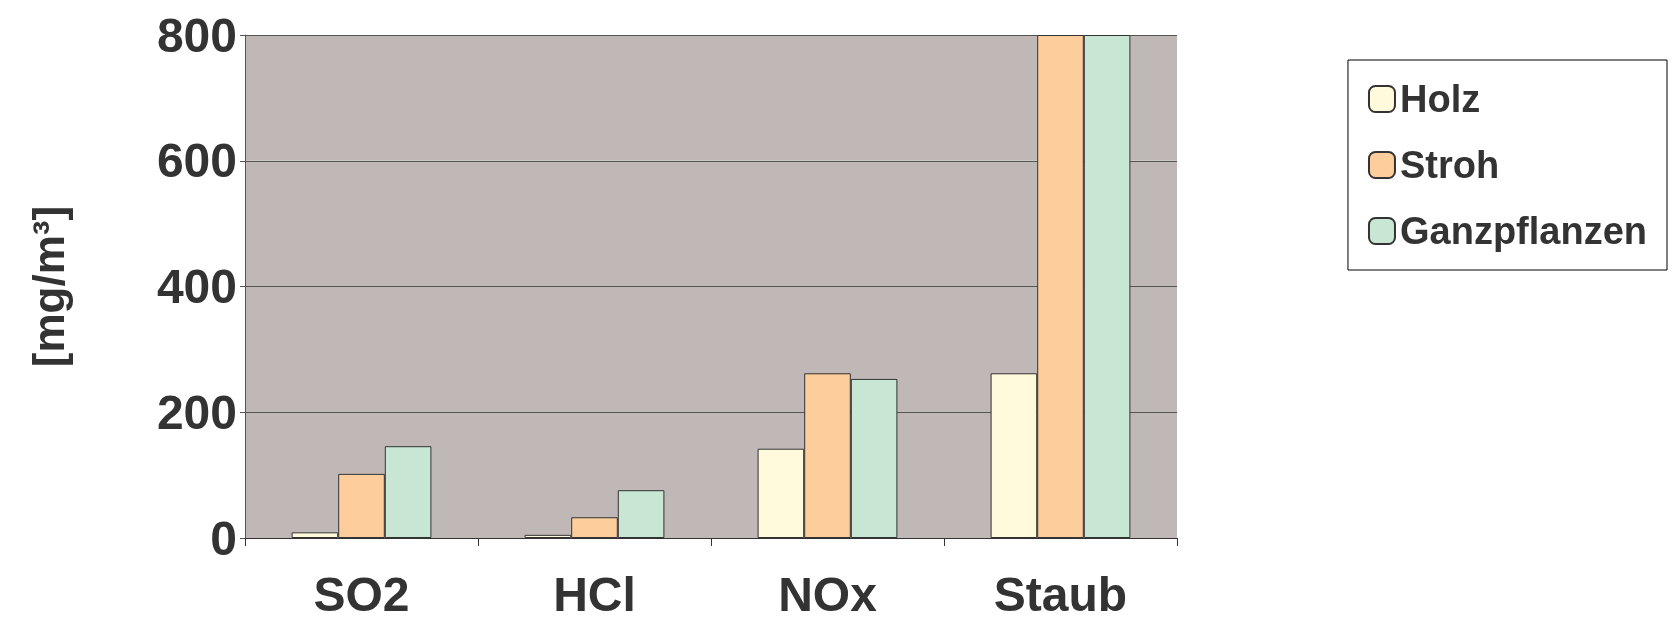 This screenshot has height=633, width=1677. I want to click on y-tick-label: 0, so click(223, 538).